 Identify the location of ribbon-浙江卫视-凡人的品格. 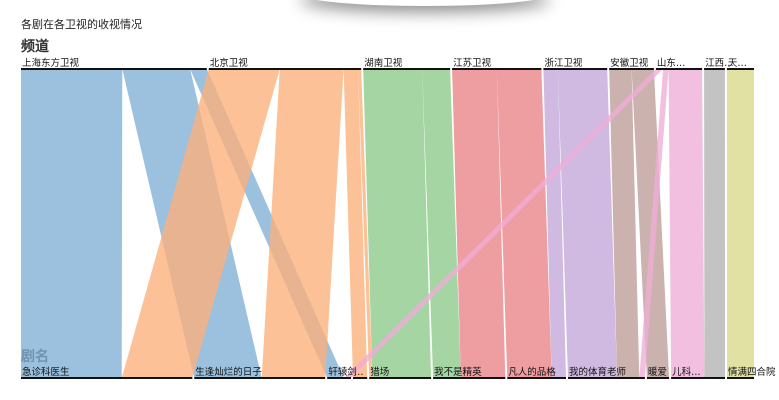
(554, 223).